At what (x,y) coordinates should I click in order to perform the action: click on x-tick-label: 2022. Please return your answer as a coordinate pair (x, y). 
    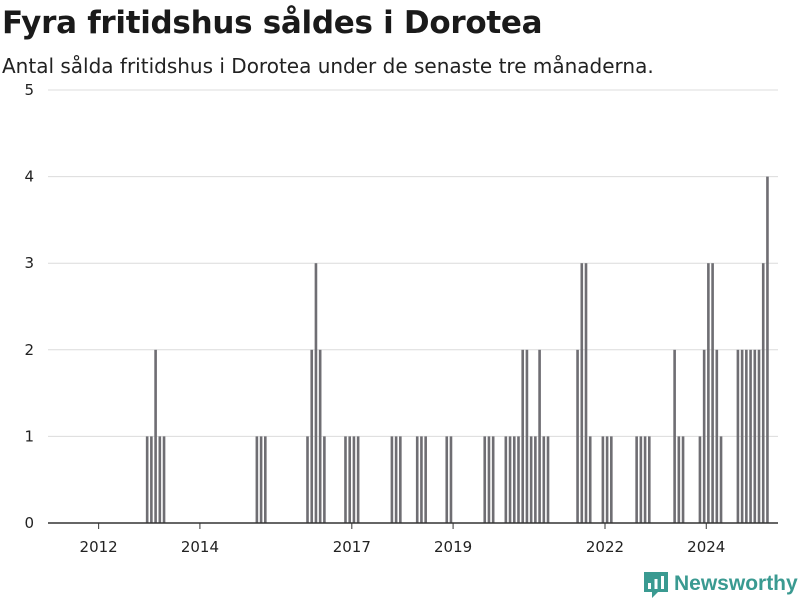
    Looking at the image, I should click on (605, 547).